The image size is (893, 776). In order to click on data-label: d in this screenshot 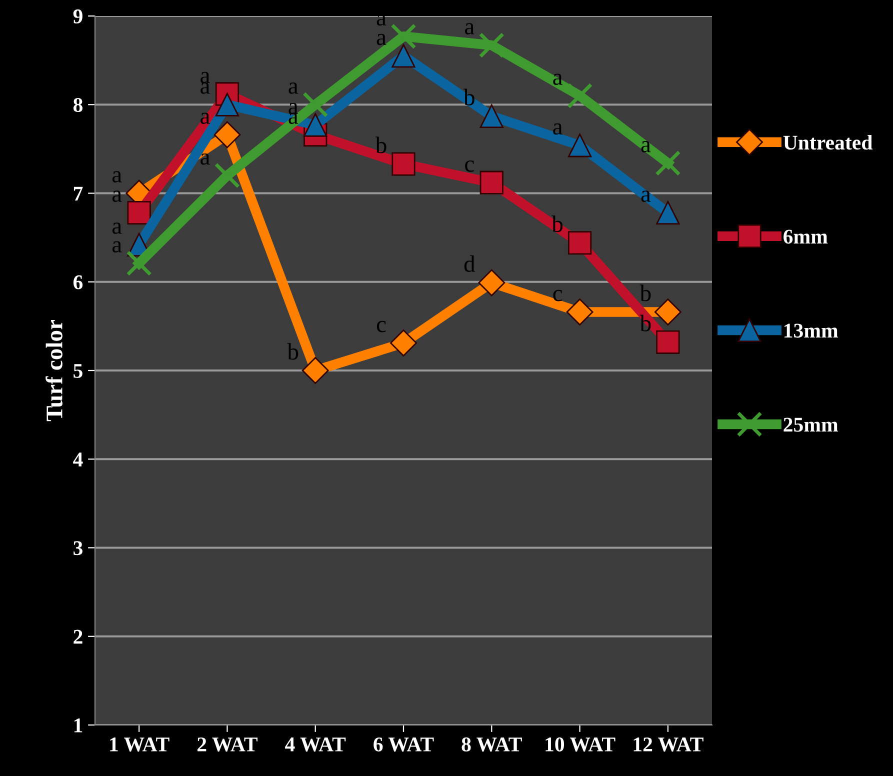, I will do `click(470, 263)`.